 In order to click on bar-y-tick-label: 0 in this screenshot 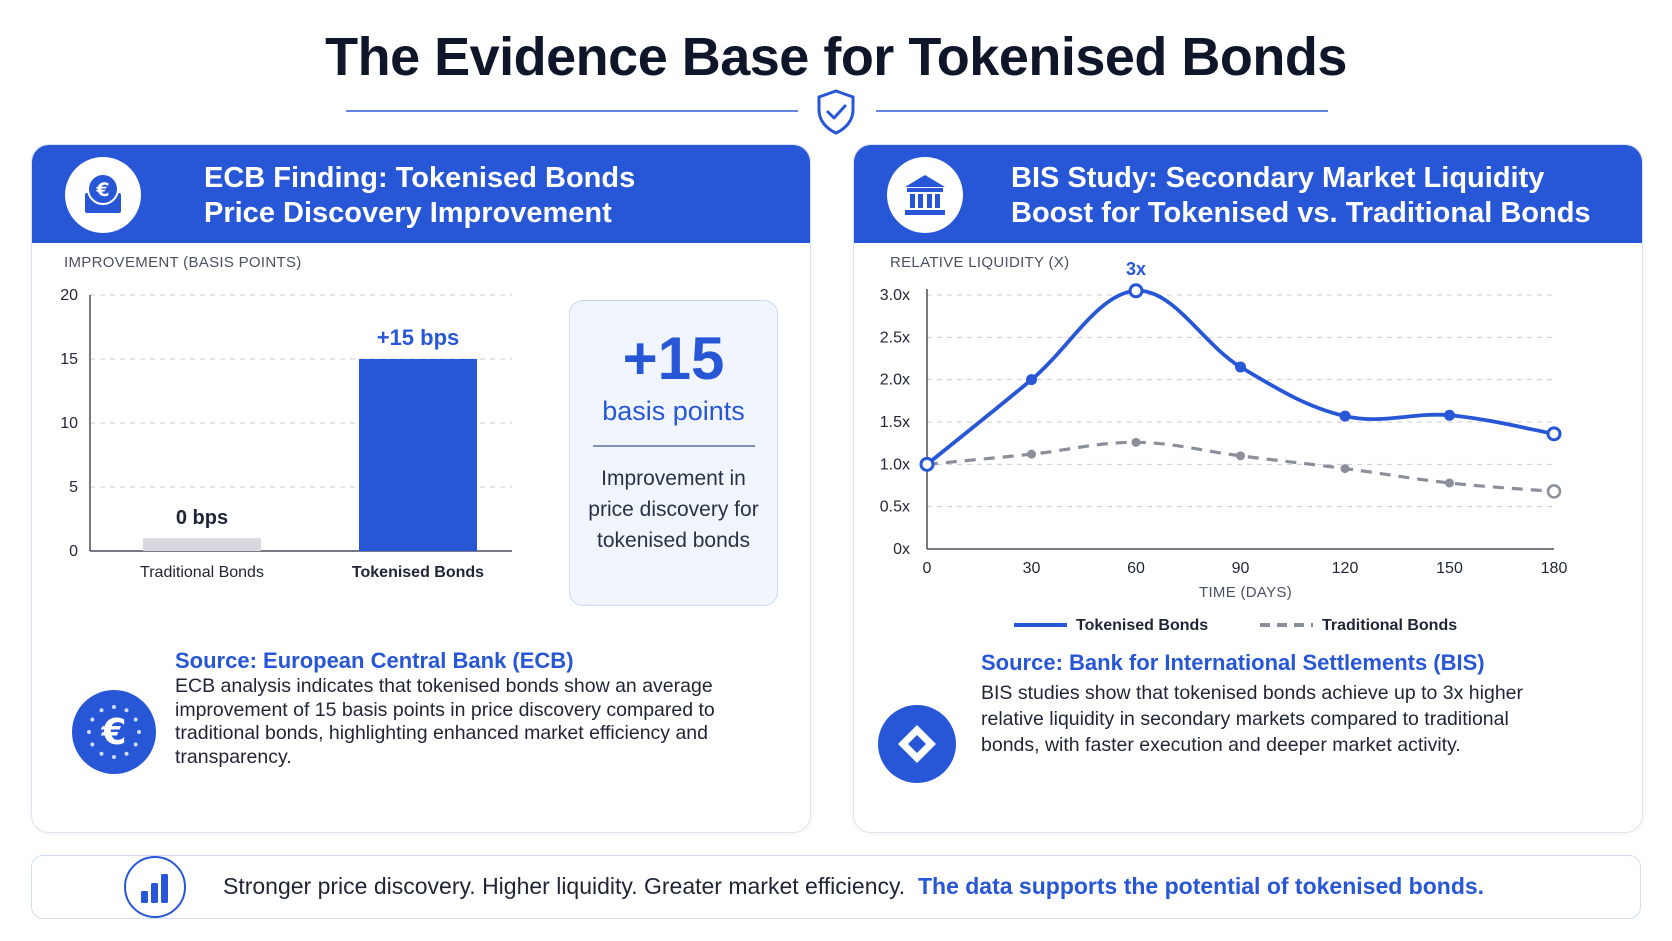, I will do `click(73, 551)`.